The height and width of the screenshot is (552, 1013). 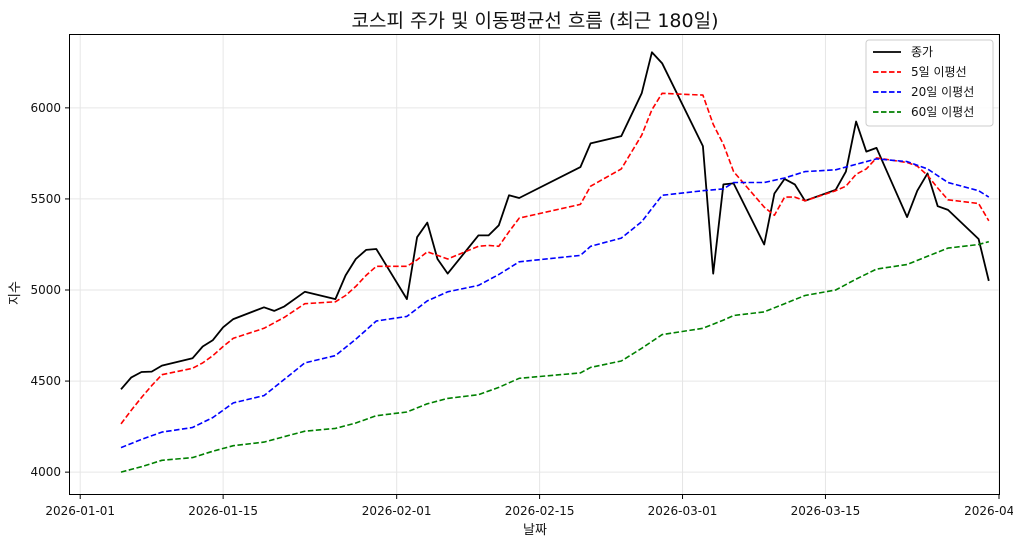 I want to click on x-tick-label-2026-03-01: 2026-03-01, so click(x=683, y=511).